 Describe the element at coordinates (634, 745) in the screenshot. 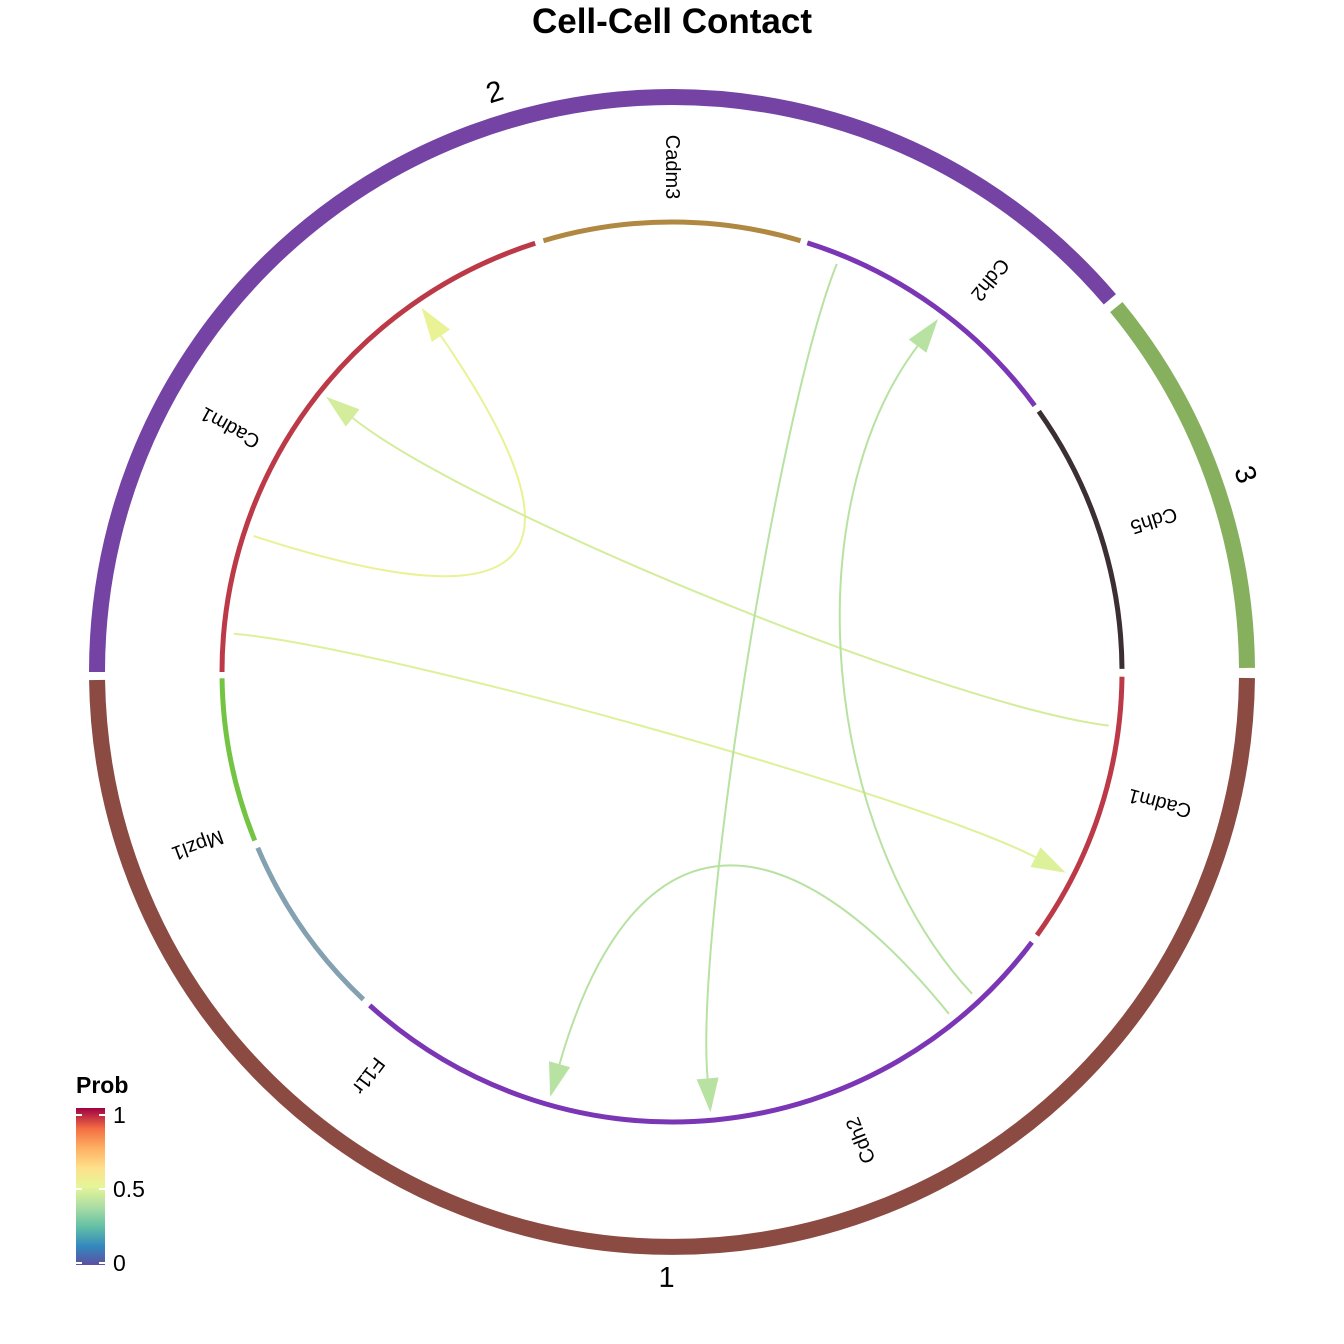

I see `link-2-cadm1-to-1-cadm1` at that location.